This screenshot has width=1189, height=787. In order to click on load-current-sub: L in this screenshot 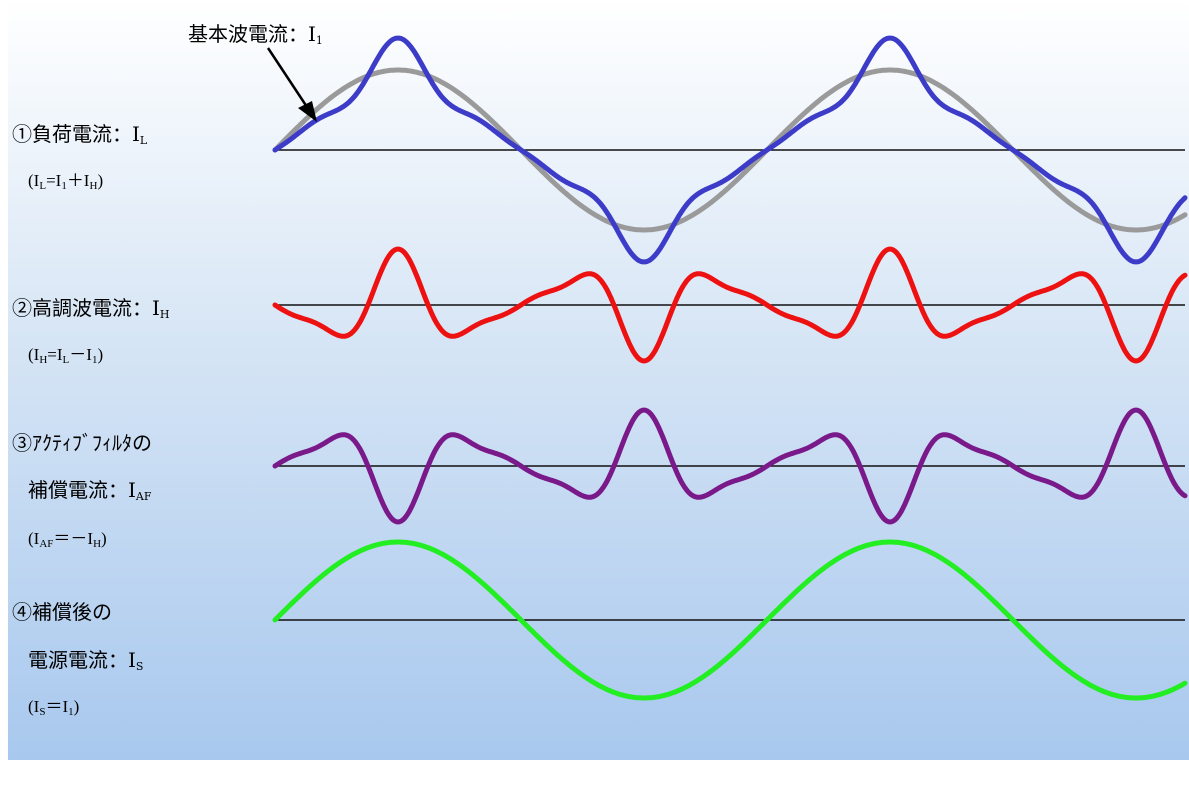, I will do `click(143, 140)`.